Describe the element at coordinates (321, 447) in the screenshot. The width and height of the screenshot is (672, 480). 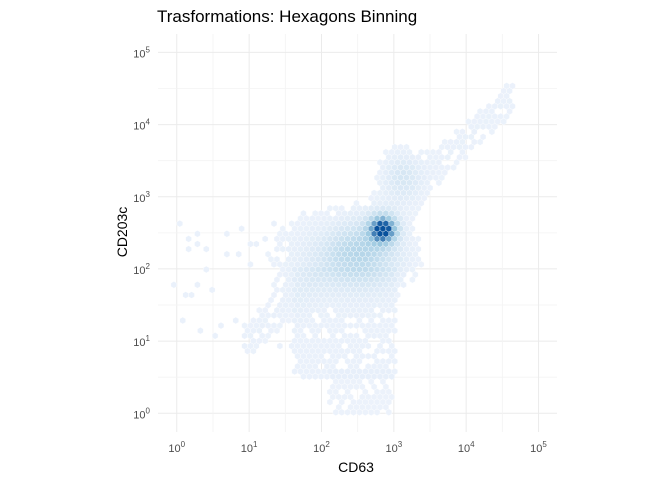
I see `x-tick-label: 10²` at that location.